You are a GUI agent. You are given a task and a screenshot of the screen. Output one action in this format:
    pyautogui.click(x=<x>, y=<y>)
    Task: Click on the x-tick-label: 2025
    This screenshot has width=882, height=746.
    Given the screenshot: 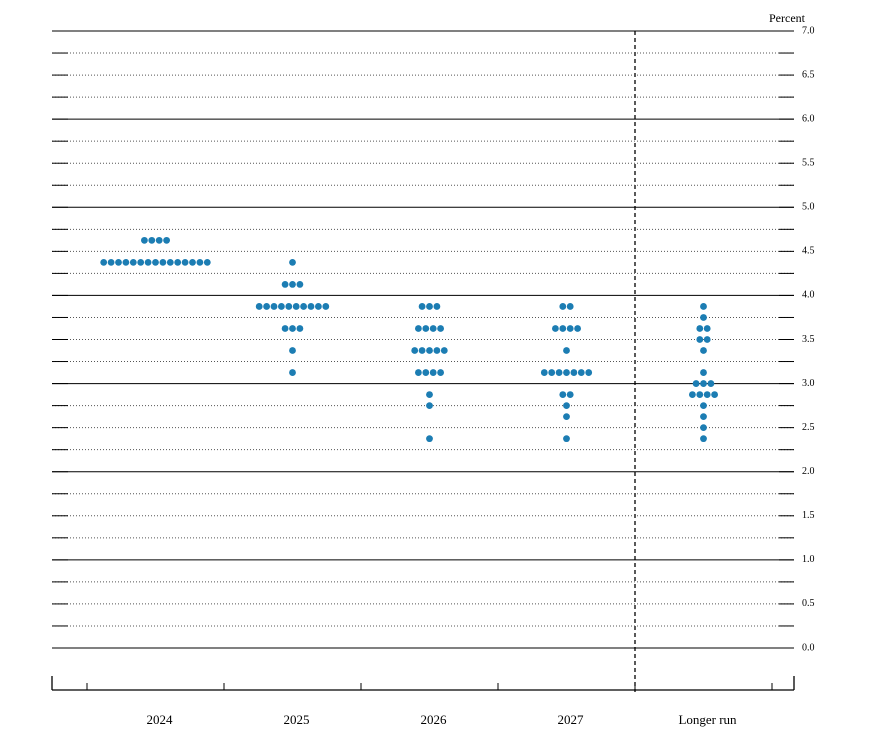 What is the action you would take?
    pyautogui.click(x=297, y=719)
    